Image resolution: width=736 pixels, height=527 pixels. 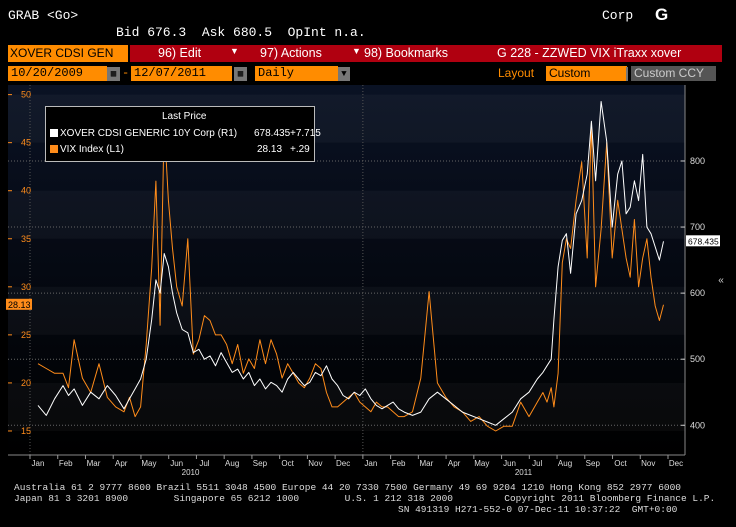 What do you see at coordinates (697, 293) in the screenshot?
I see `right-tick-label: 600` at bounding box center [697, 293].